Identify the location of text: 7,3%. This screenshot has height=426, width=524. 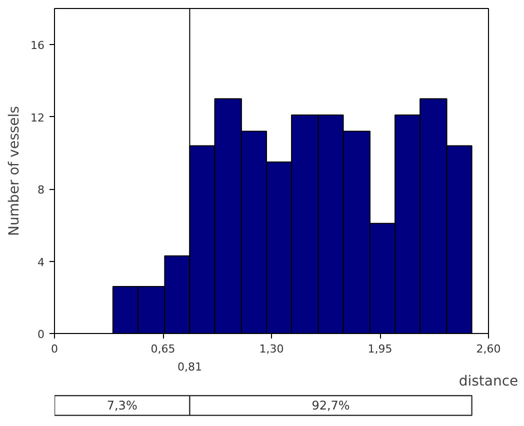
(122, 405).